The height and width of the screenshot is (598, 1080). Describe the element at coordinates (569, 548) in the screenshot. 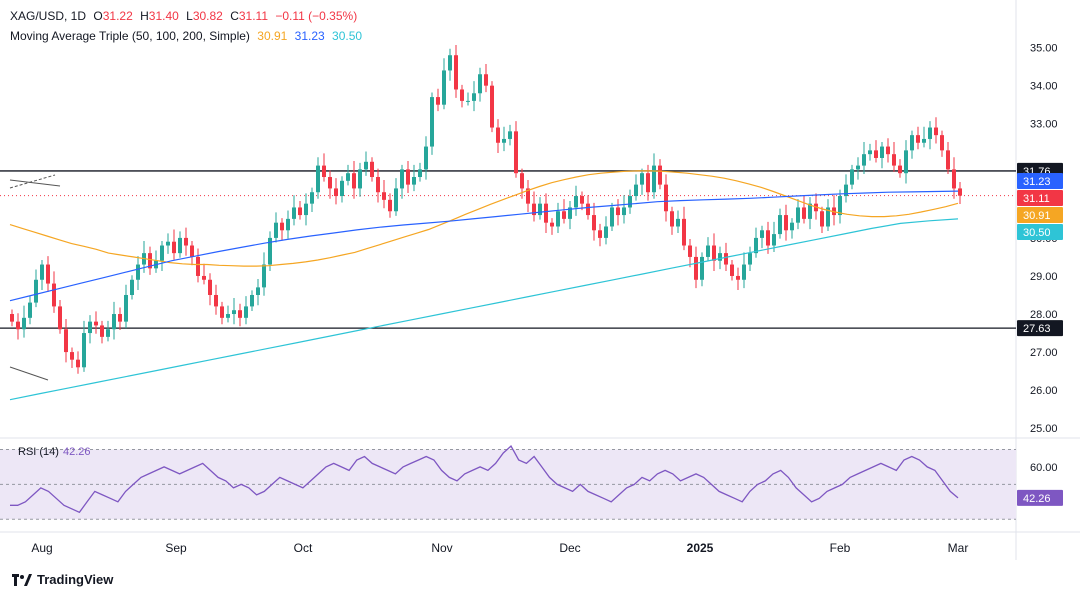

I see `time-tick-label: Dec` at that location.